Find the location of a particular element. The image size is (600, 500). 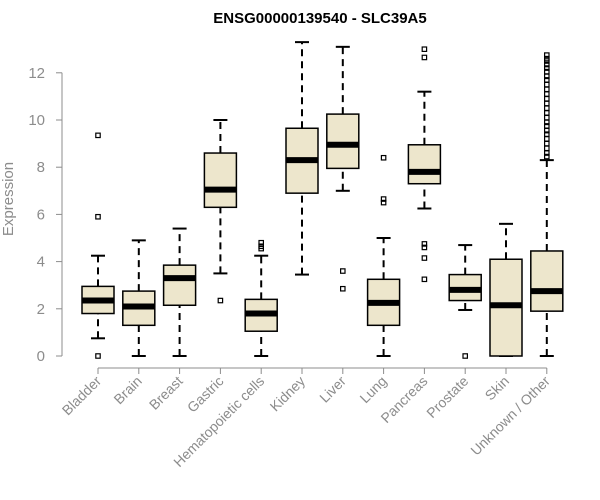

box-gastric is located at coordinates (220, 211).